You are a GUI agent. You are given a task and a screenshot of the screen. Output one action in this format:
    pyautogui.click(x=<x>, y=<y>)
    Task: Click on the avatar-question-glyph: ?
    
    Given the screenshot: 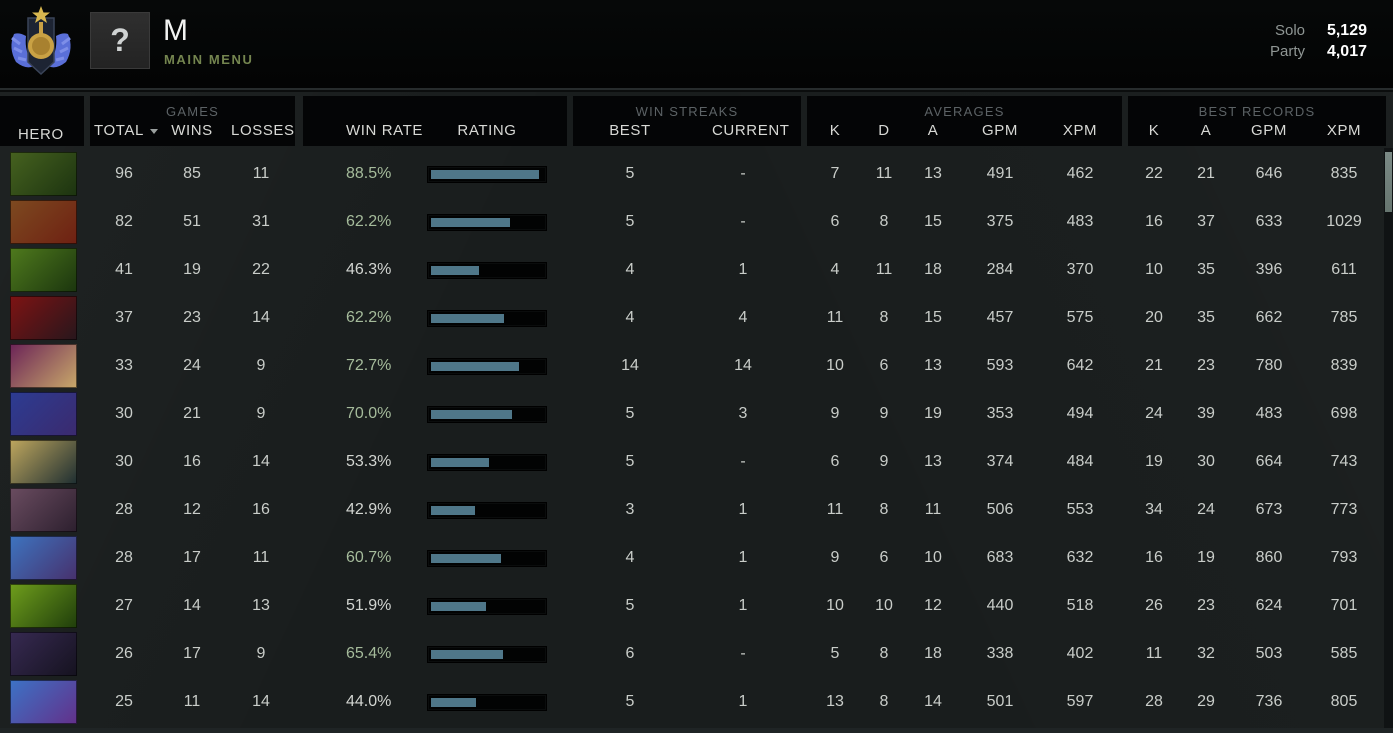 What is the action you would take?
    pyautogui.click(x=120, y=40)
    